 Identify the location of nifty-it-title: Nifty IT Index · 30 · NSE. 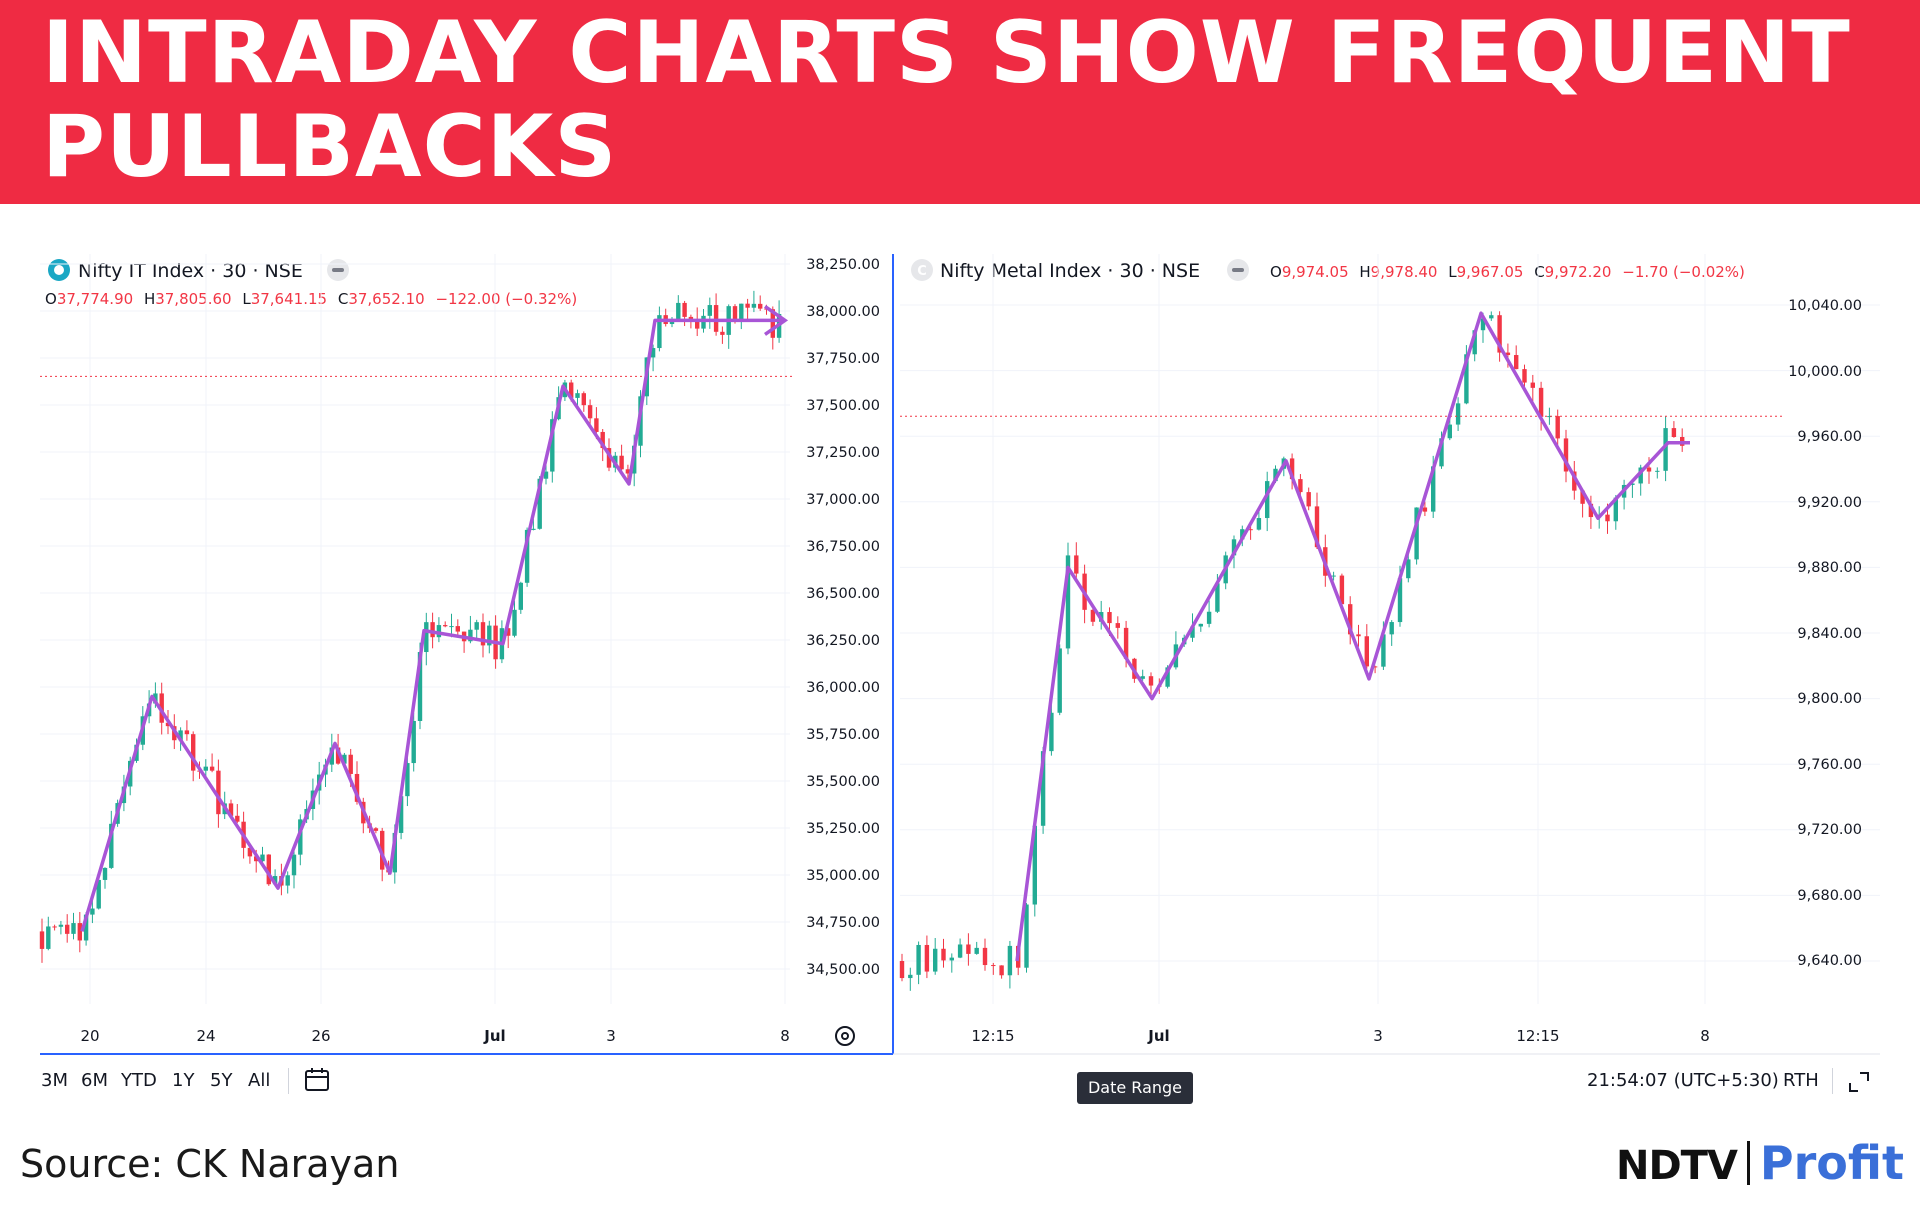
(190, 271).